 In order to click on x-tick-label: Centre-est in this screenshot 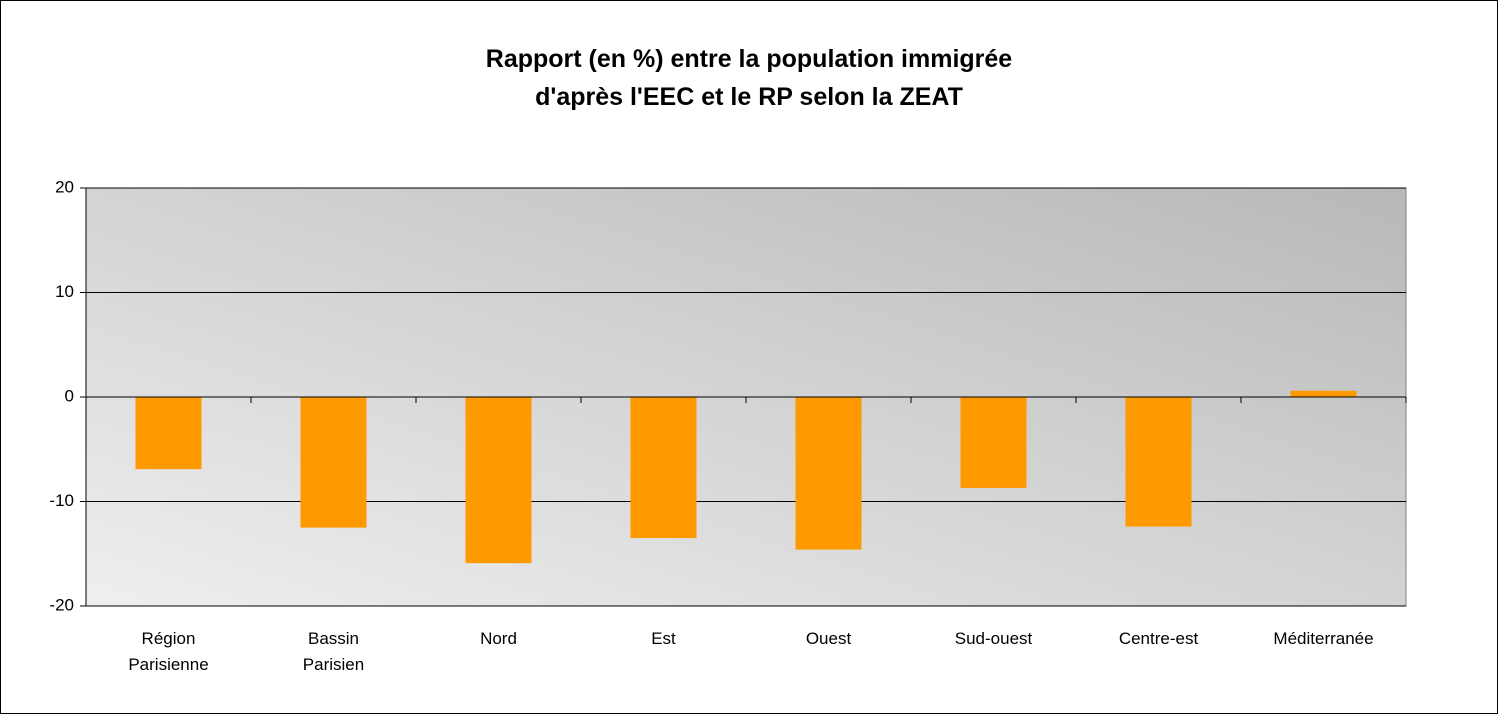, I will do `click(1158, 638)`.